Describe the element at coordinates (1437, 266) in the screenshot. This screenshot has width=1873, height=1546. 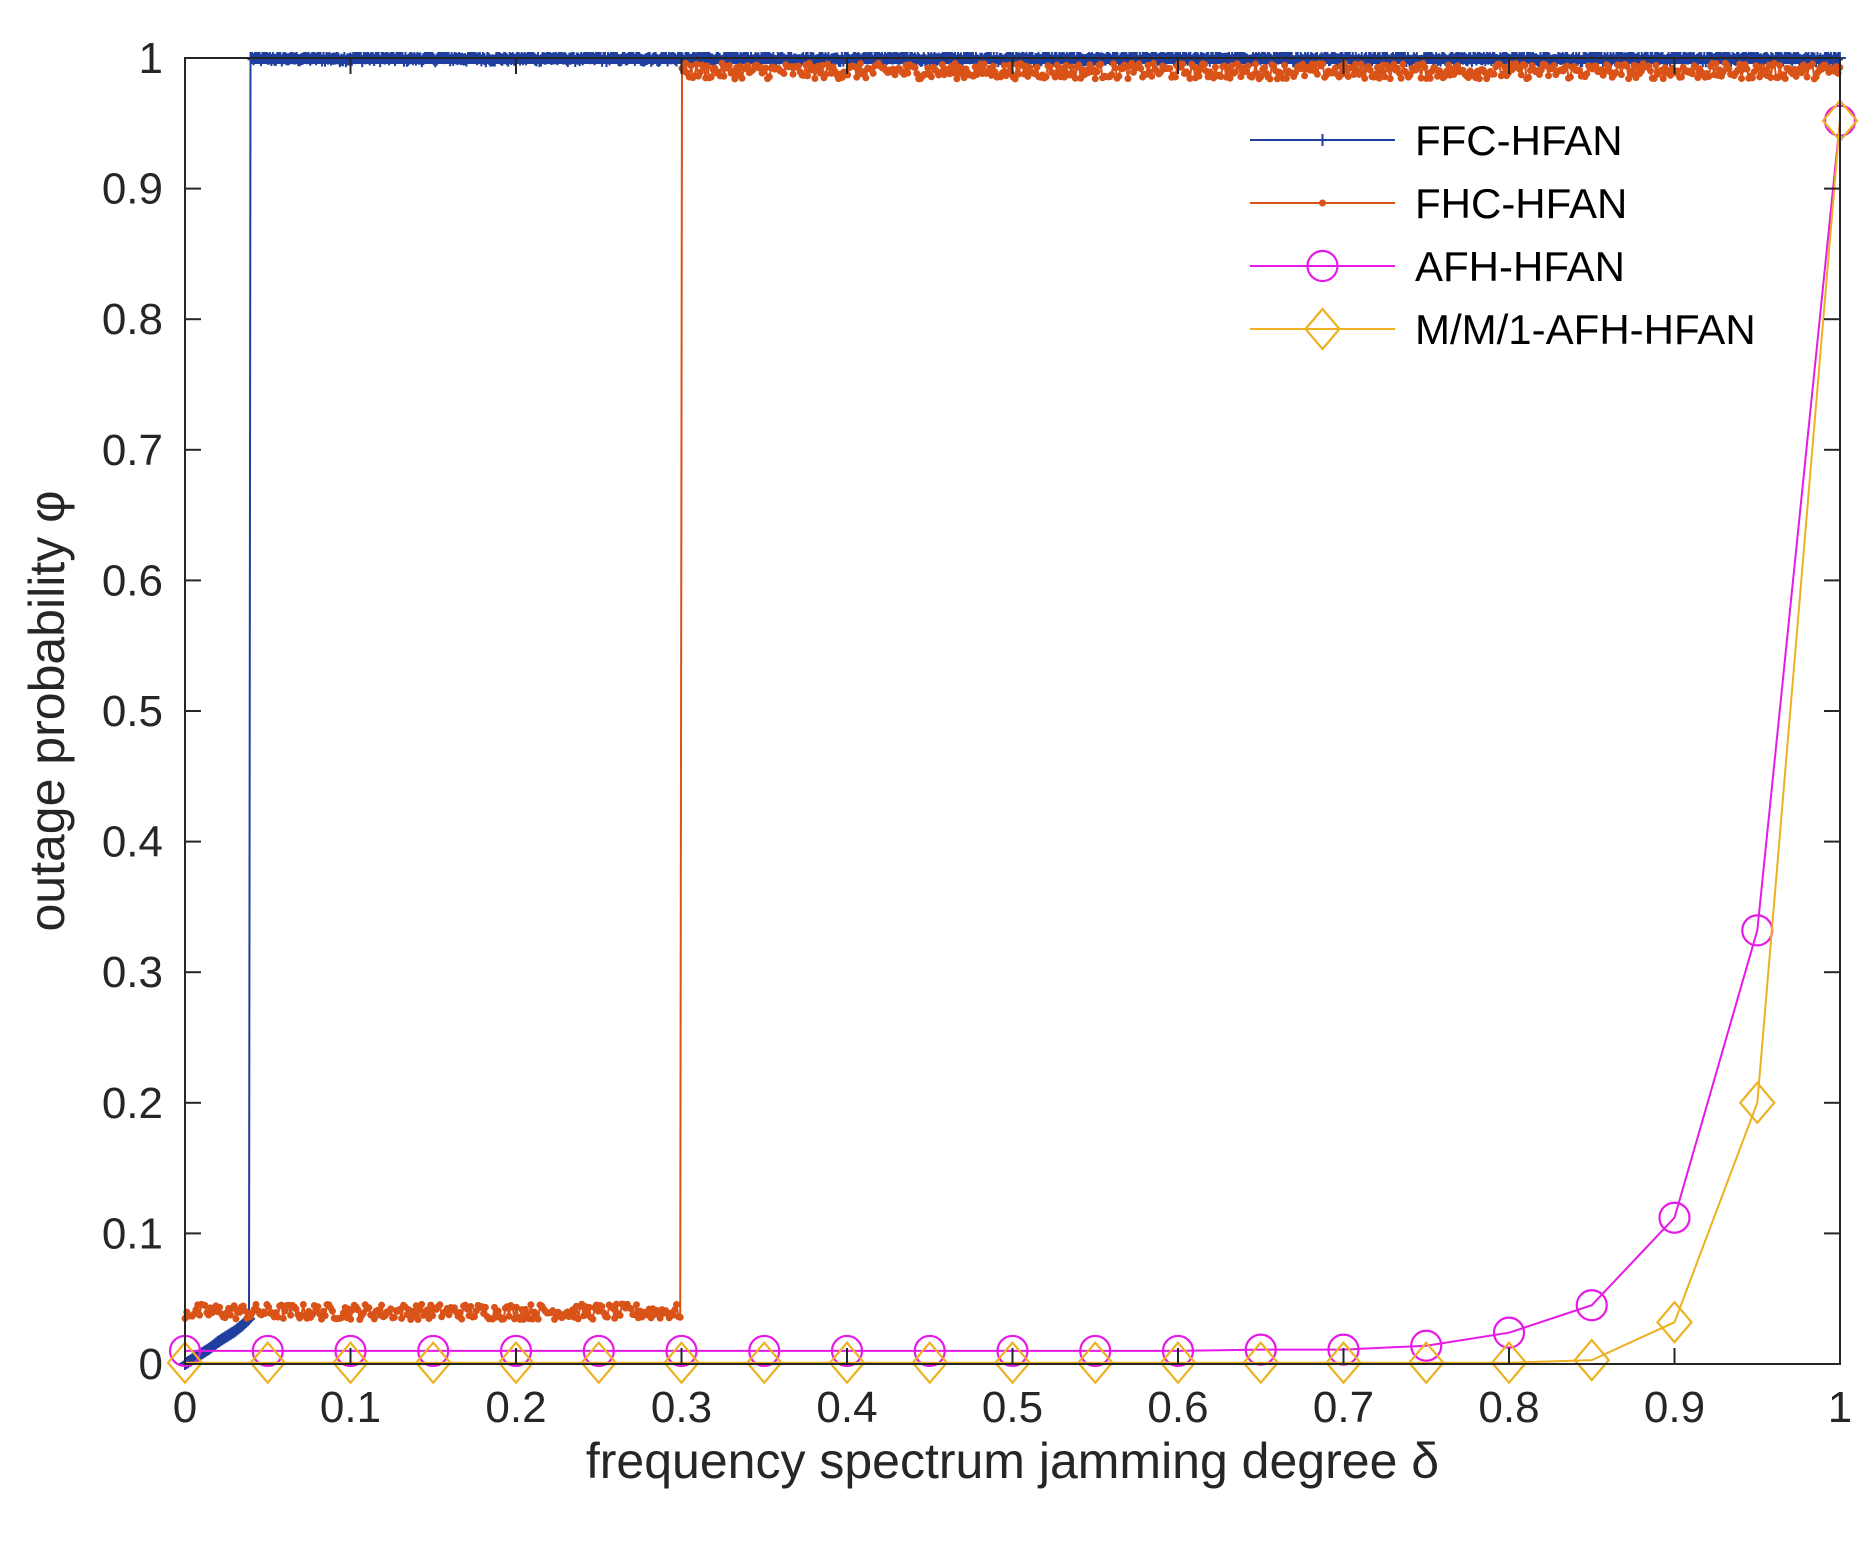
I see `legend-entry: AFH-HFAN` at that location.